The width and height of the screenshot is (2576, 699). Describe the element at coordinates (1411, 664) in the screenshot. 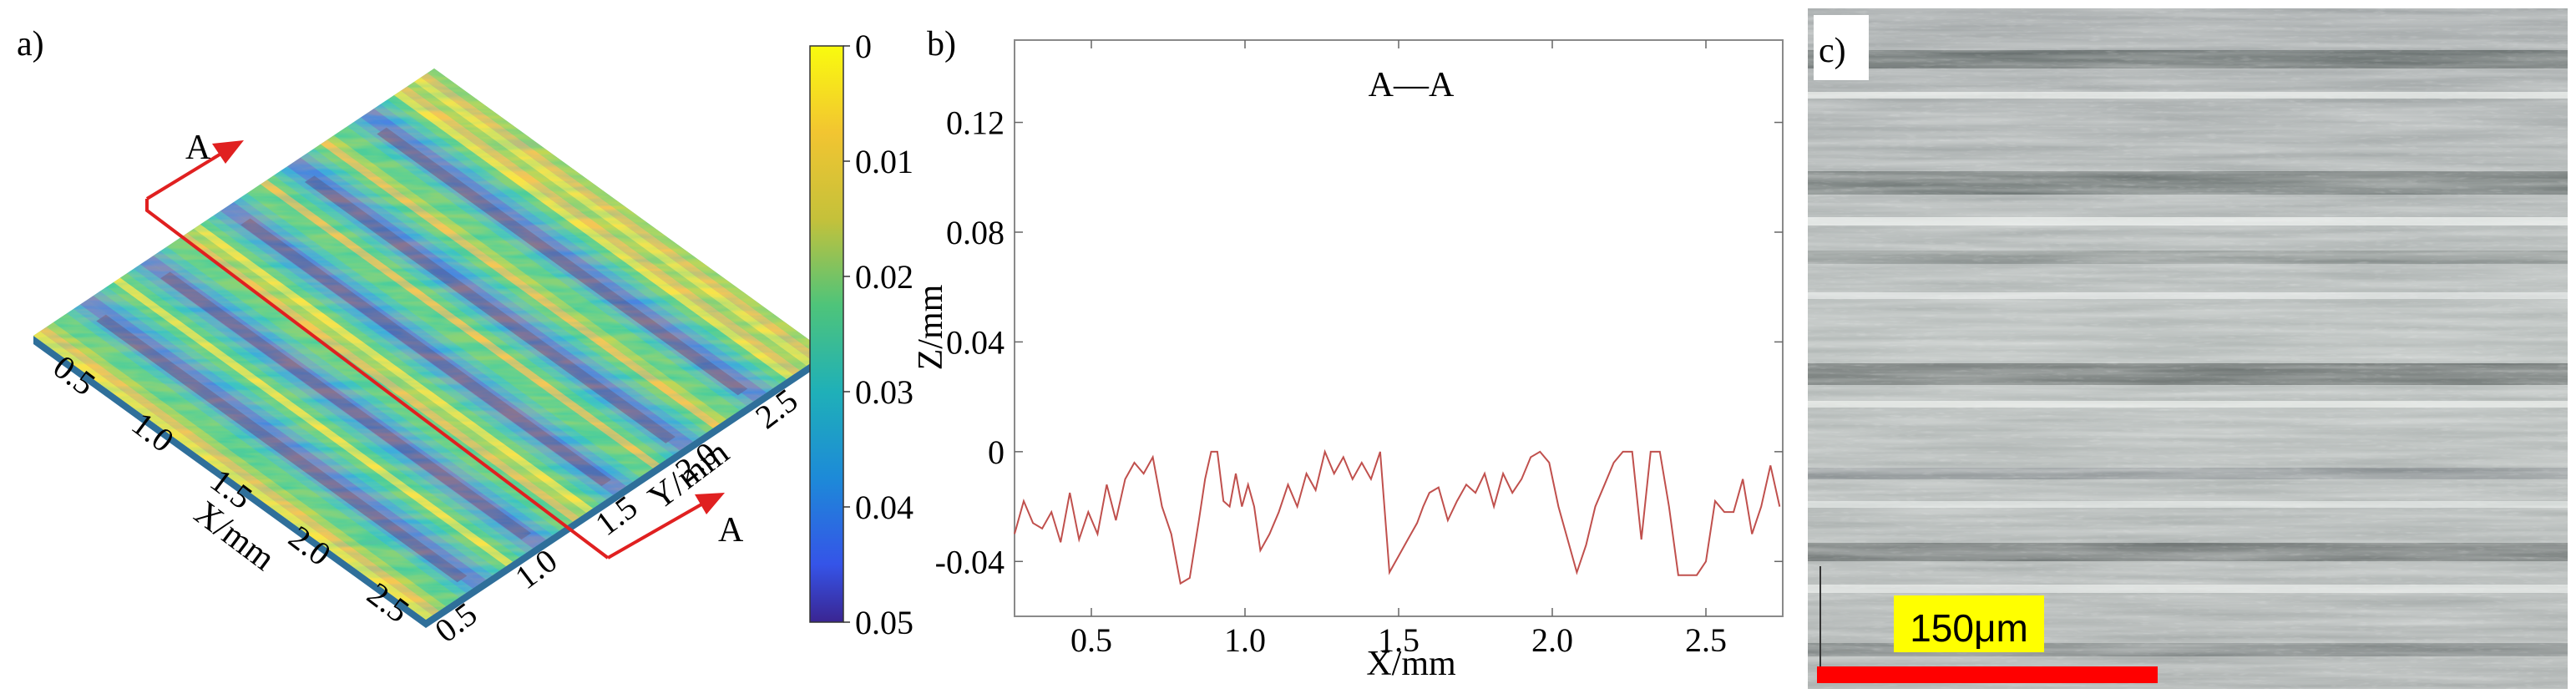

I see `panel-b-x-axis-label: X/mm` at that location.